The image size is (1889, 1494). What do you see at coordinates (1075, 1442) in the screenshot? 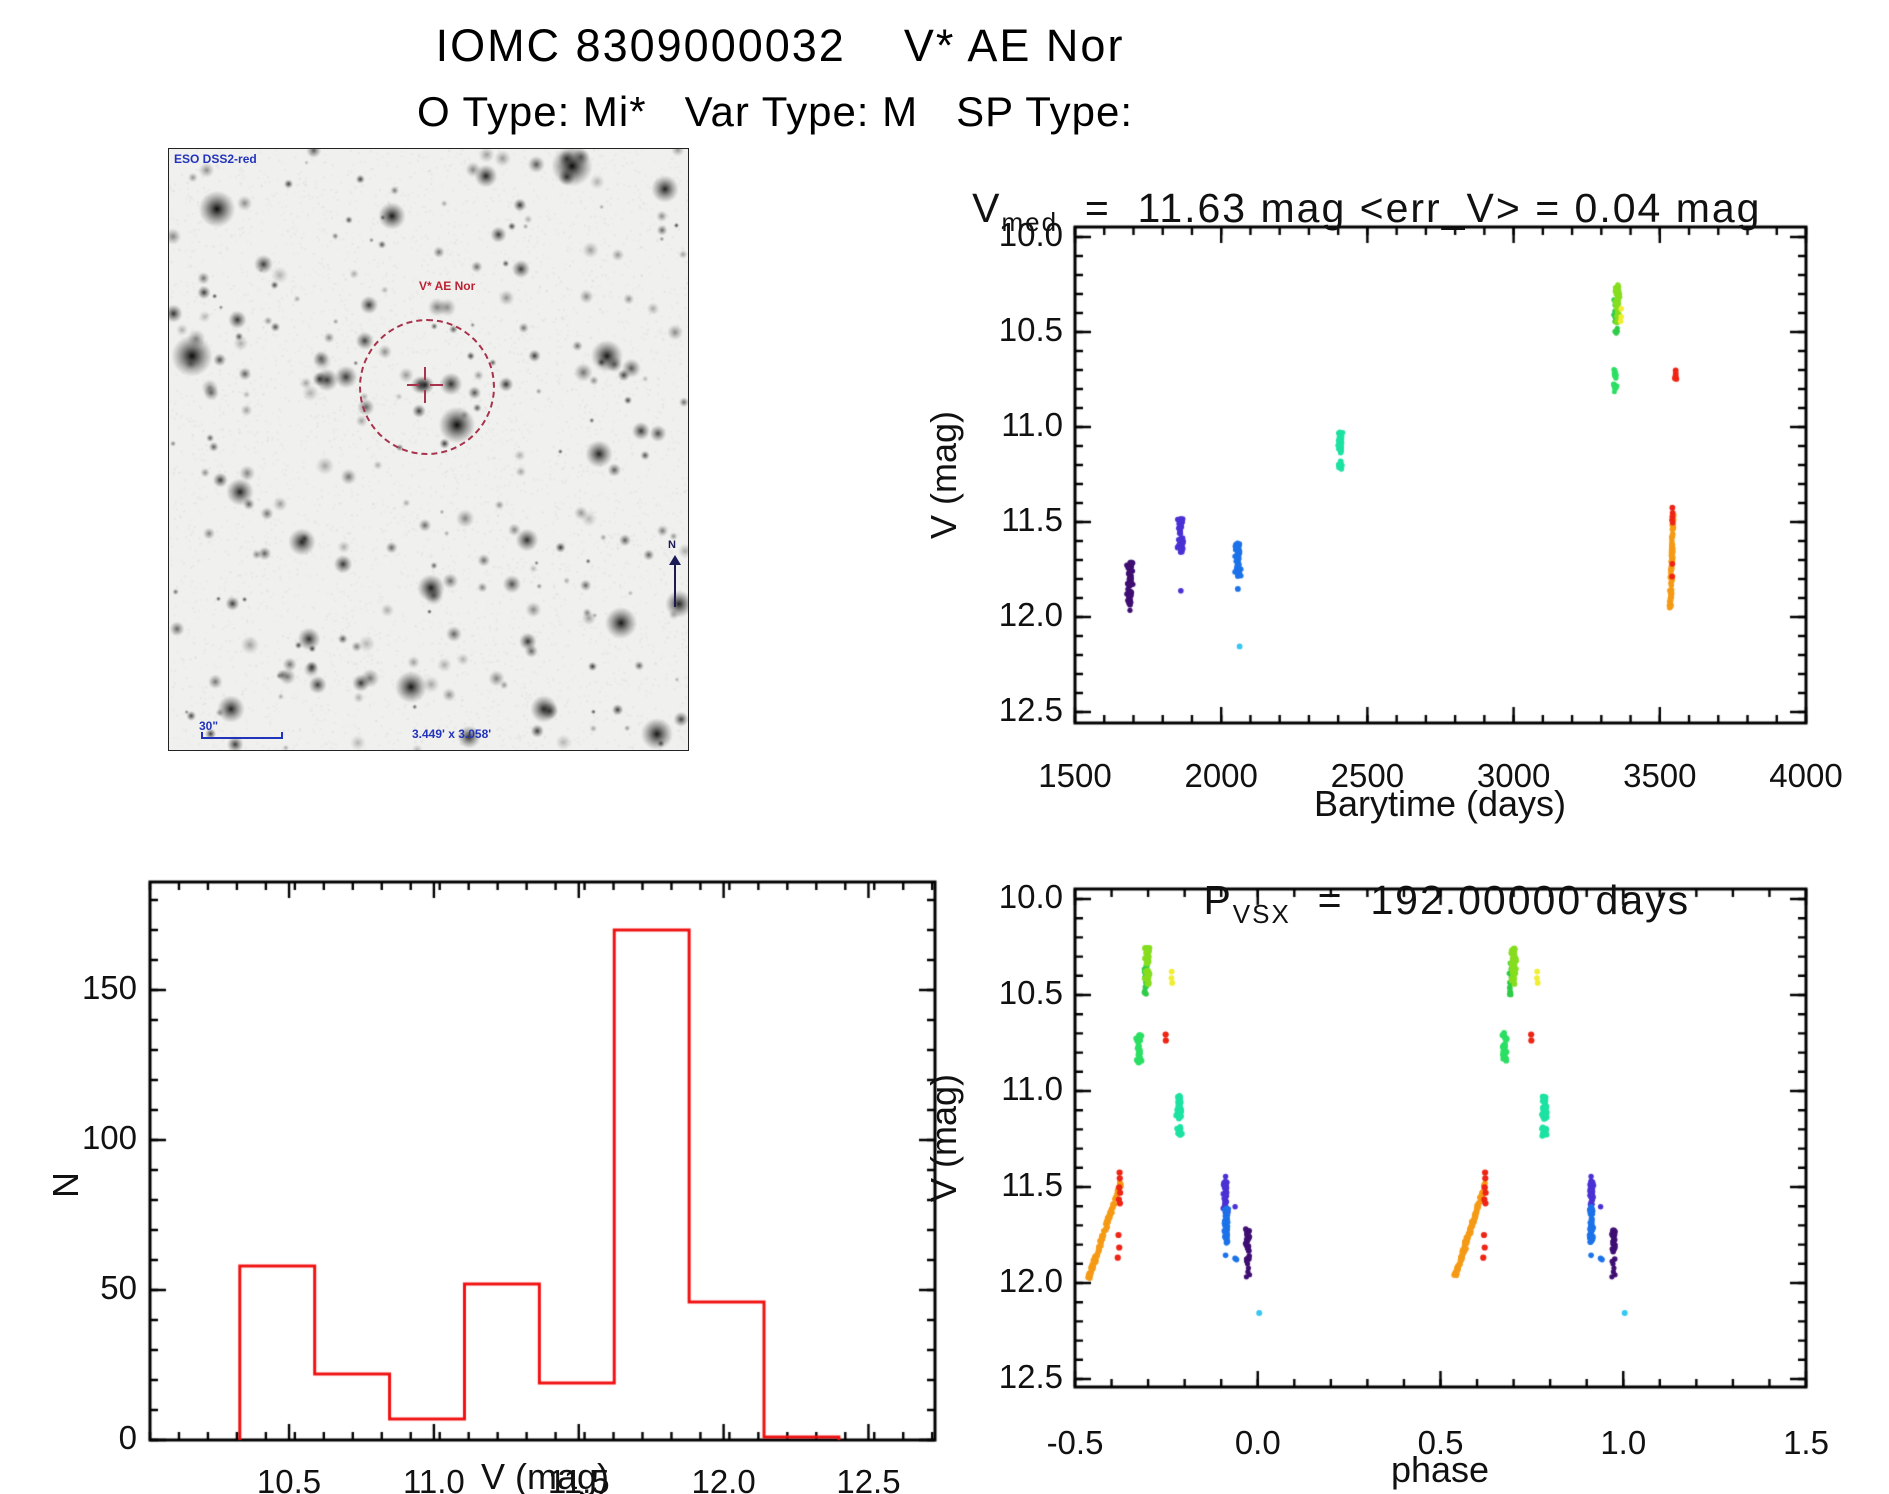
I see `v_vs_phase-x-tick-label: -0.5` at bounding box center [1075, 1442].